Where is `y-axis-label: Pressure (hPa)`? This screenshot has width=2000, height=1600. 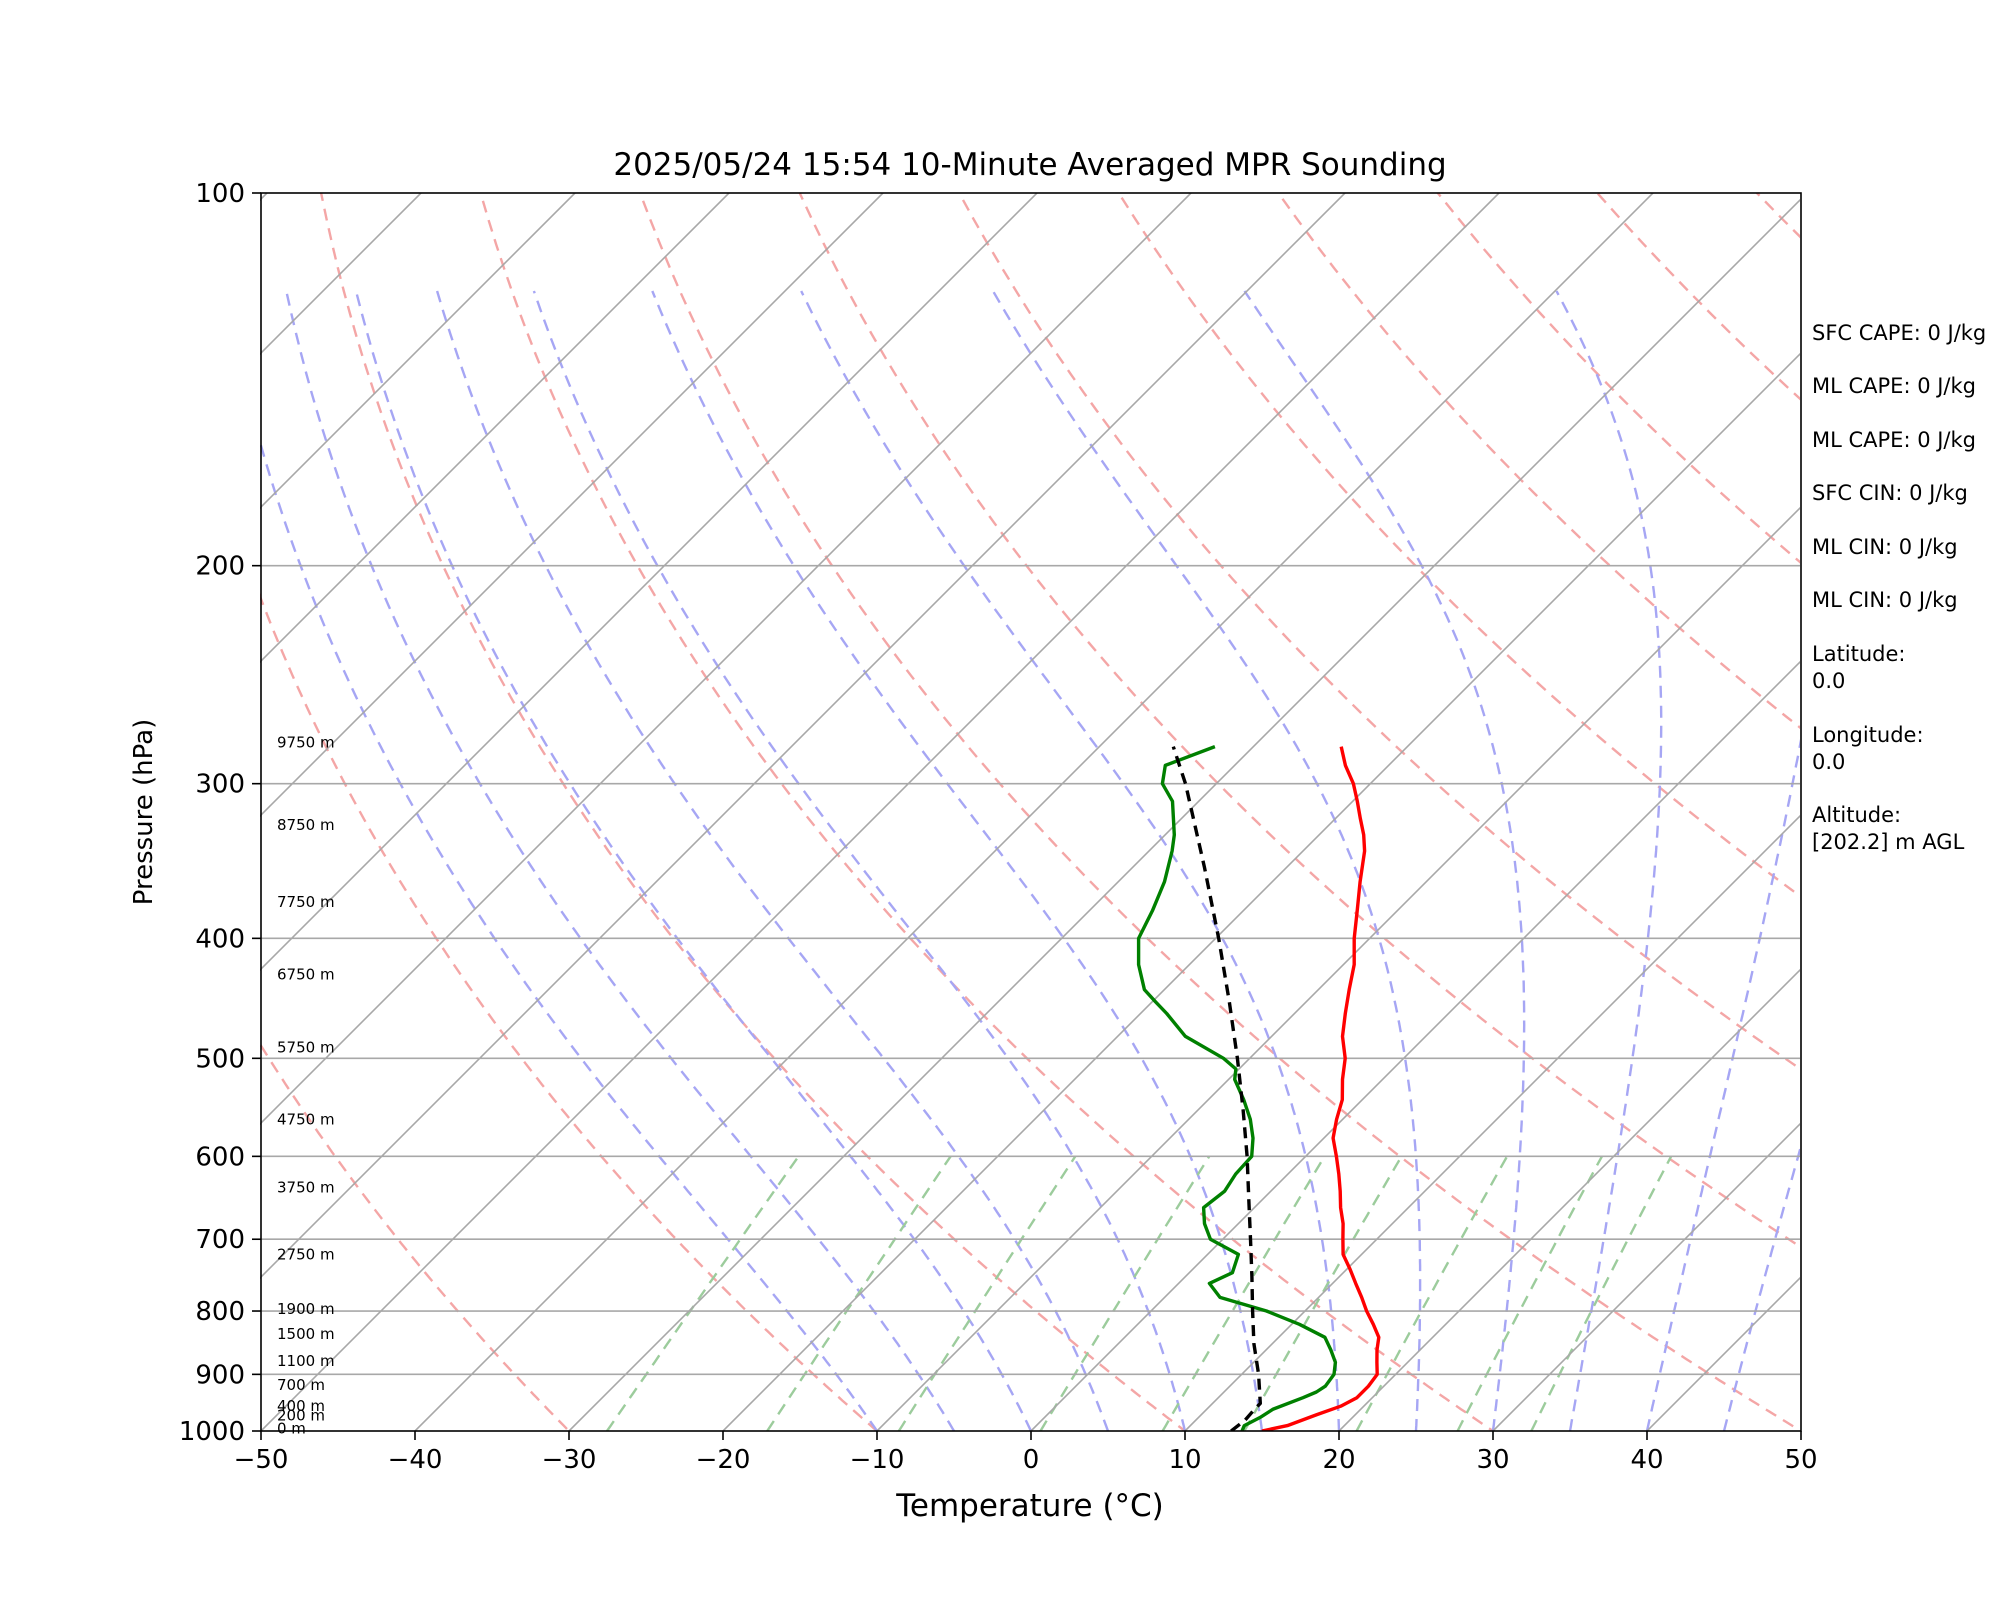 y-axis-label: Pressure (hPa) is located at coordinates (144, 812).